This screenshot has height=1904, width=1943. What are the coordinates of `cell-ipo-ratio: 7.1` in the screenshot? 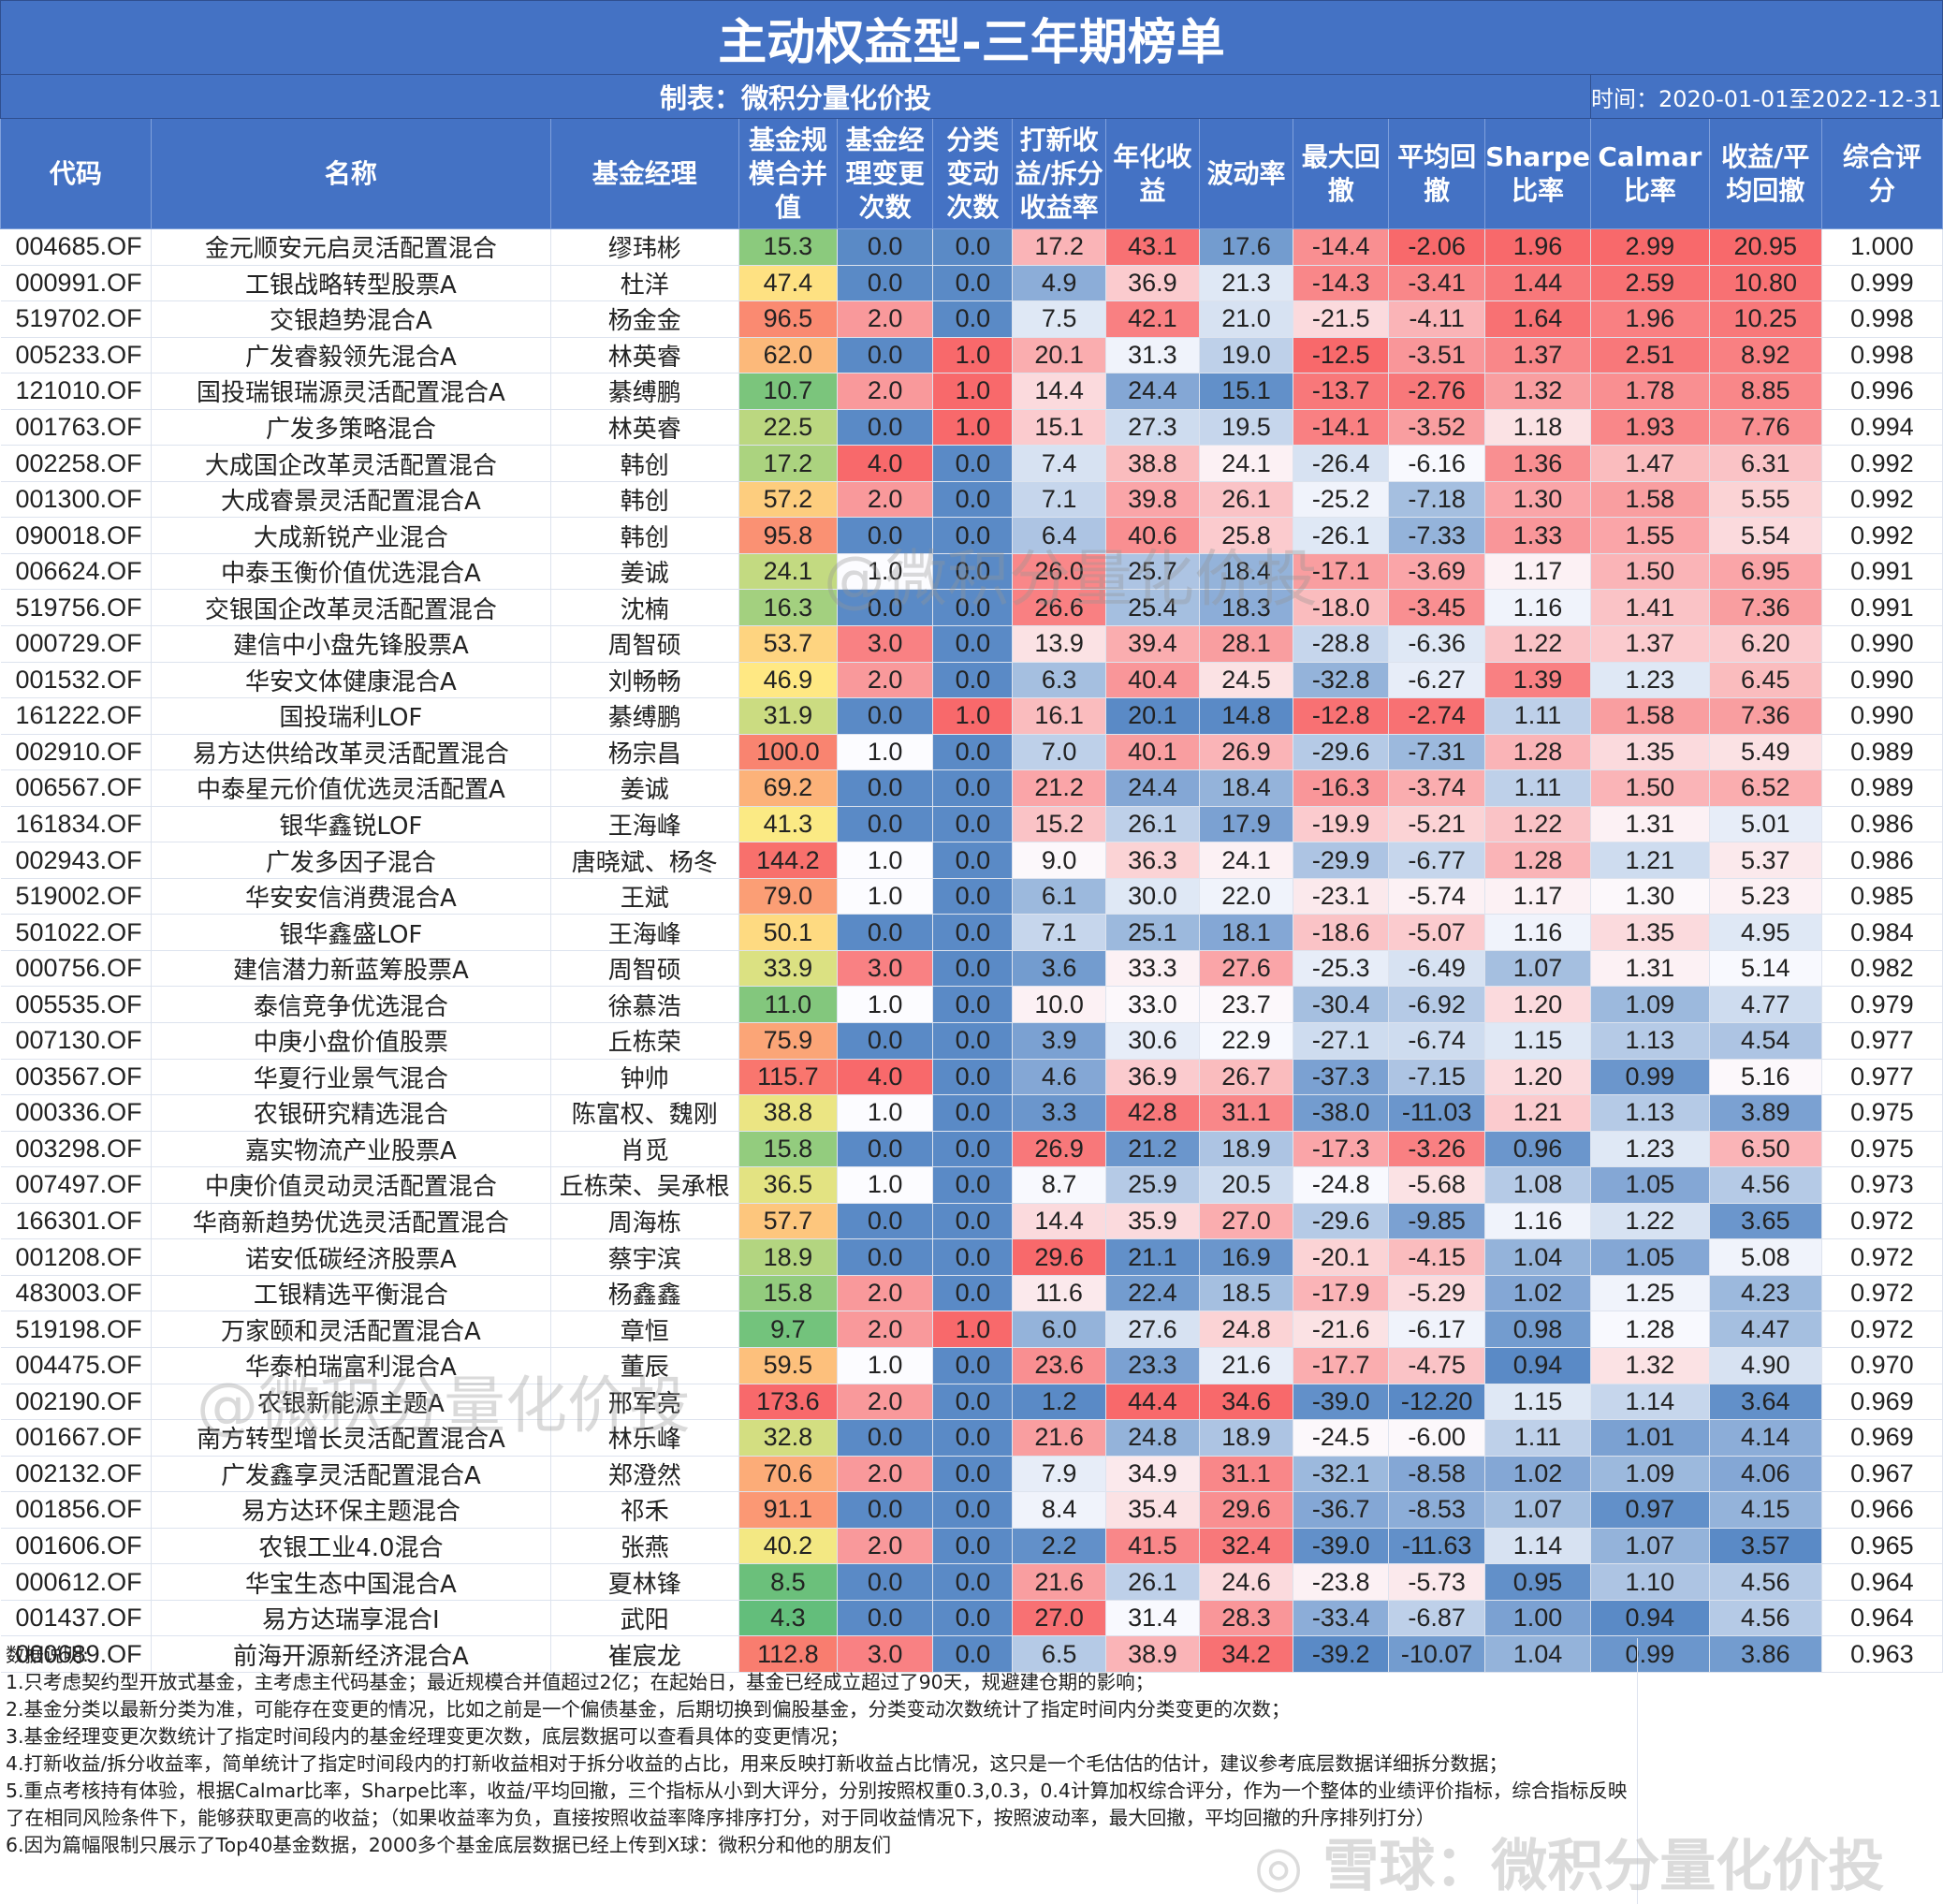 It's located at (1059, 500).